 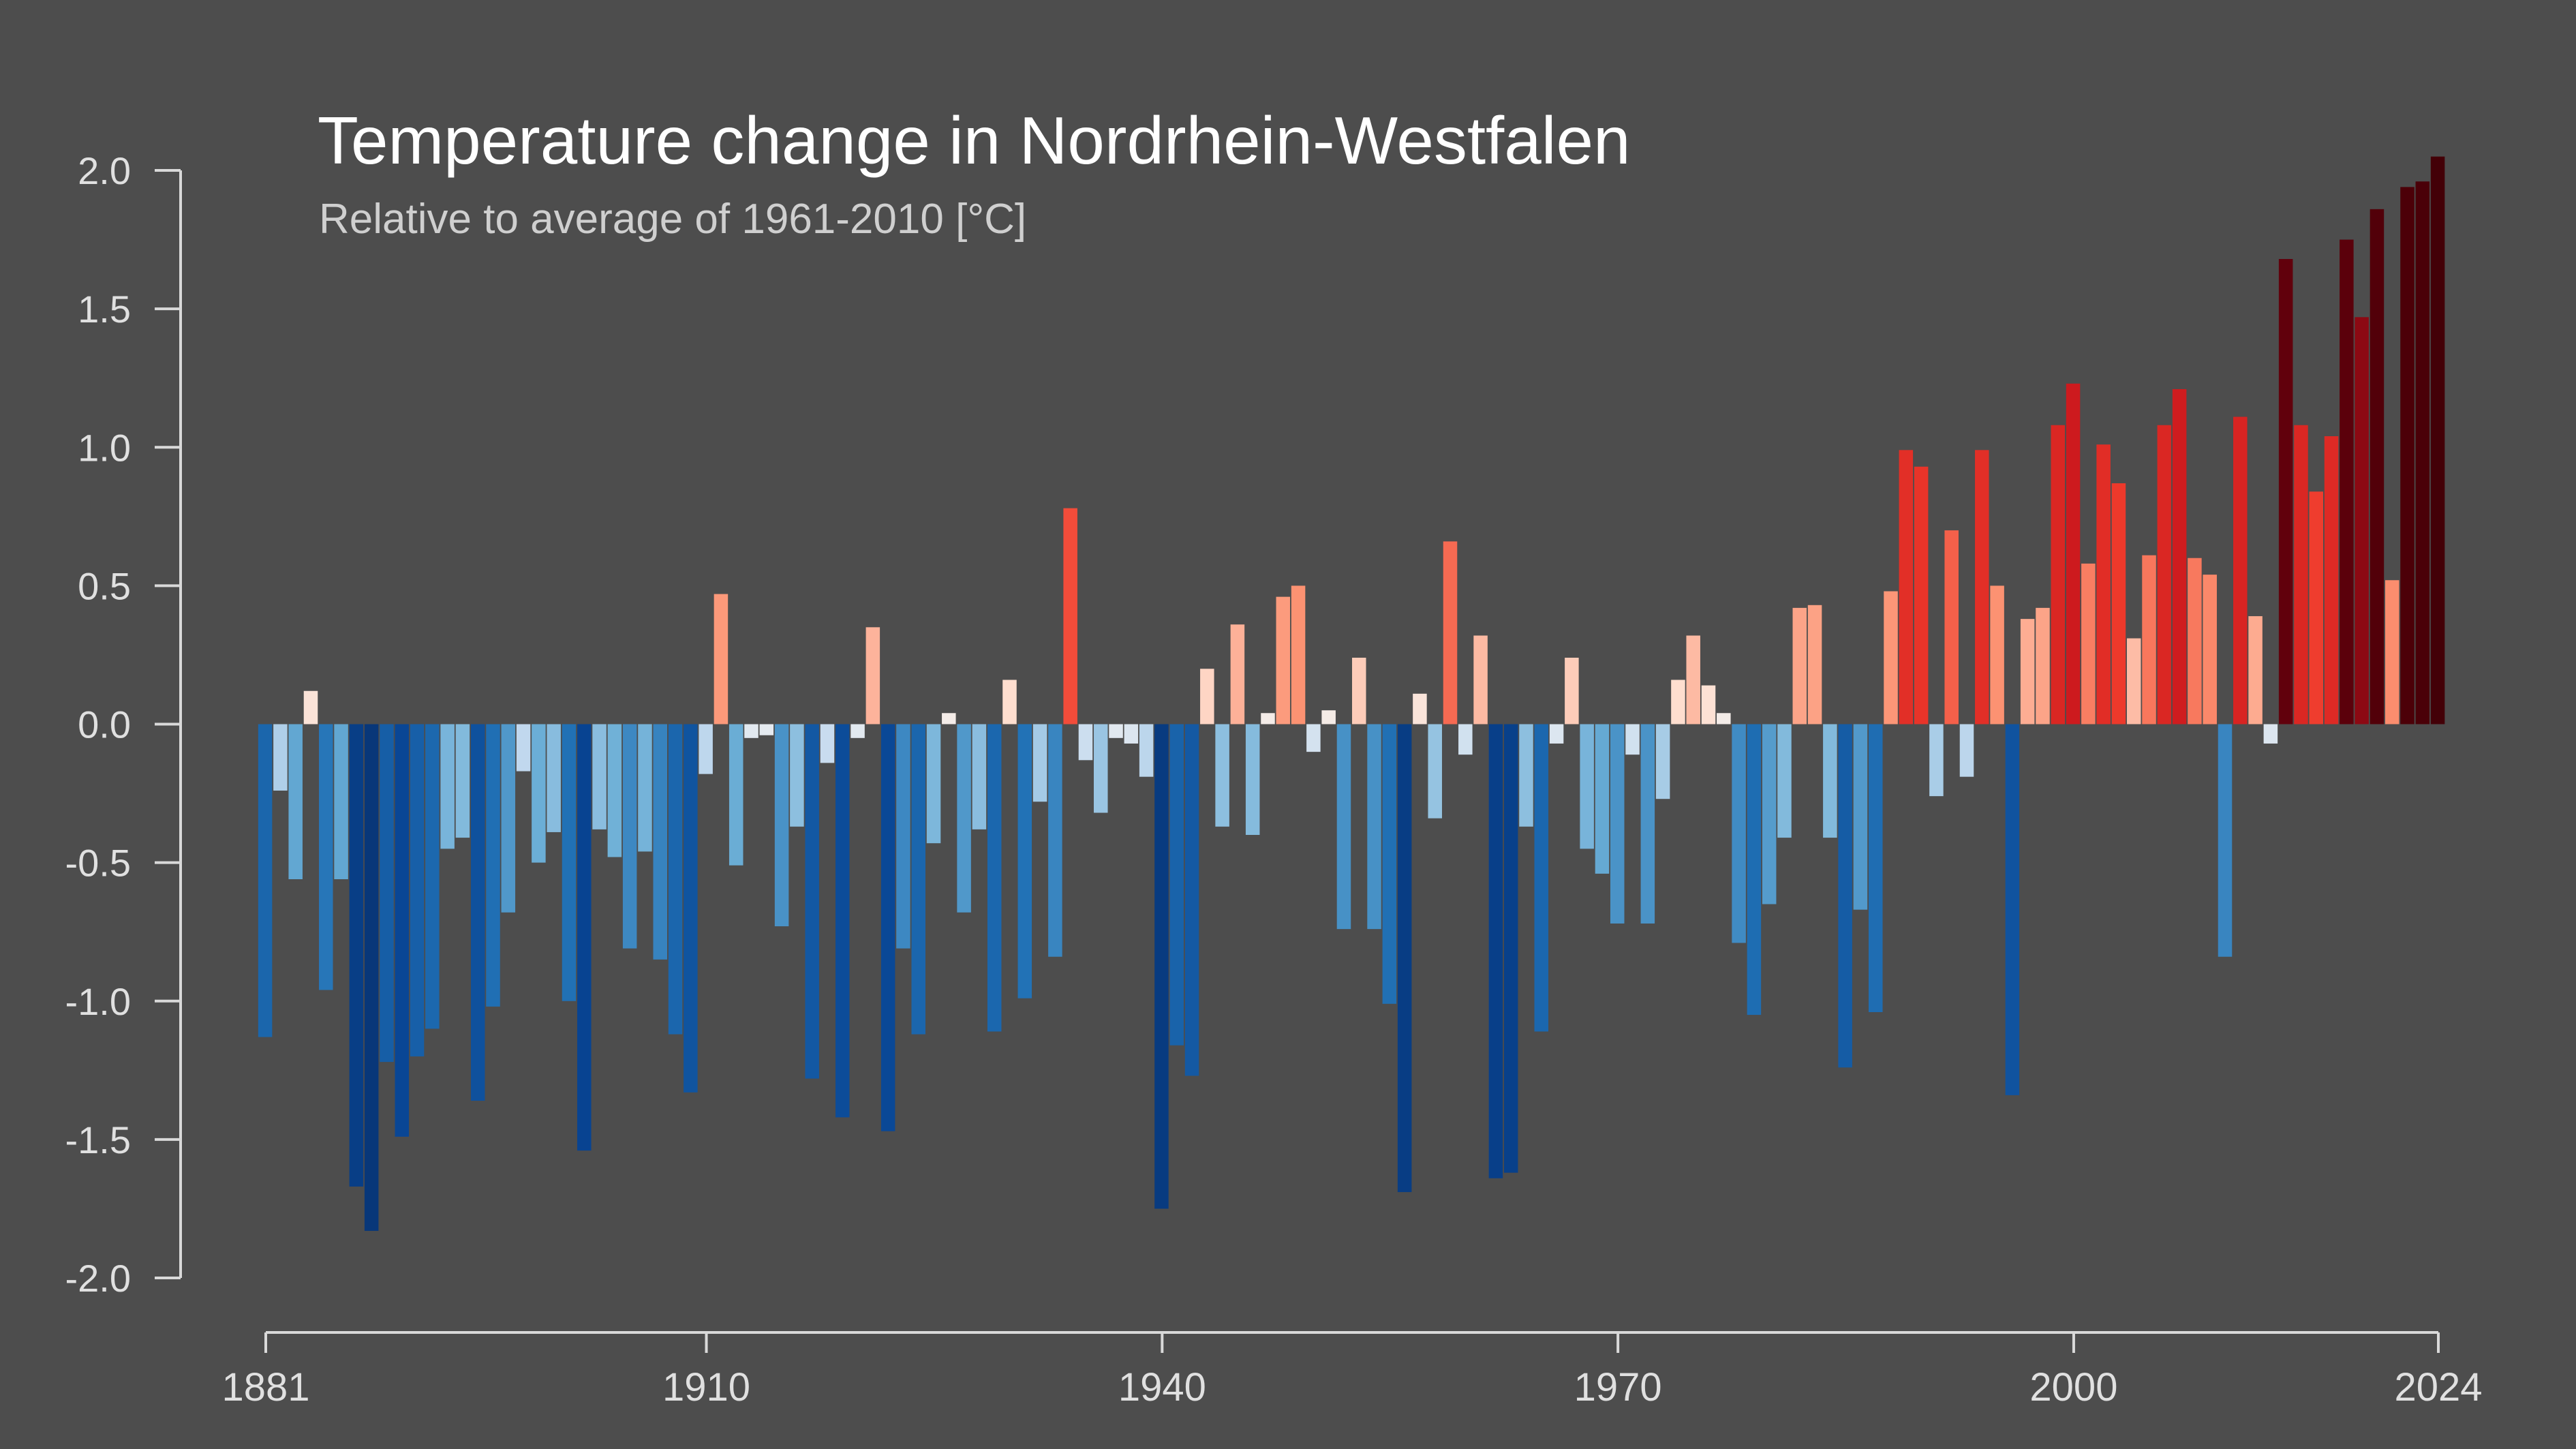 What do you see at coordinates (797, 775) in the screenshot?
I see `bar-1916` at bounding box center [797, 775].